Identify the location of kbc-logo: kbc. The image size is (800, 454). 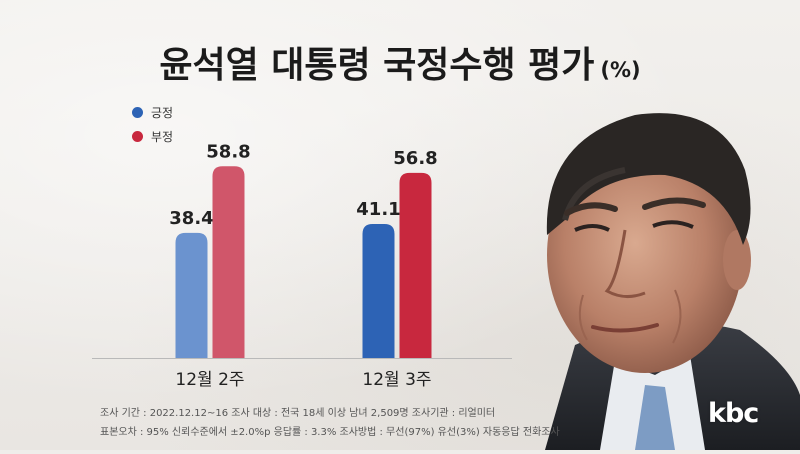
(733, 413).